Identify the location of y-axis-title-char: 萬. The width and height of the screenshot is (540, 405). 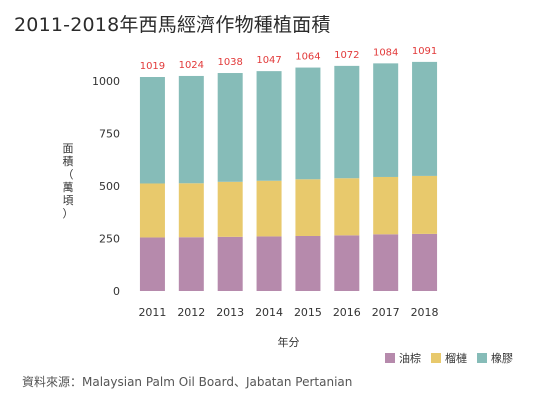
(68, 187).